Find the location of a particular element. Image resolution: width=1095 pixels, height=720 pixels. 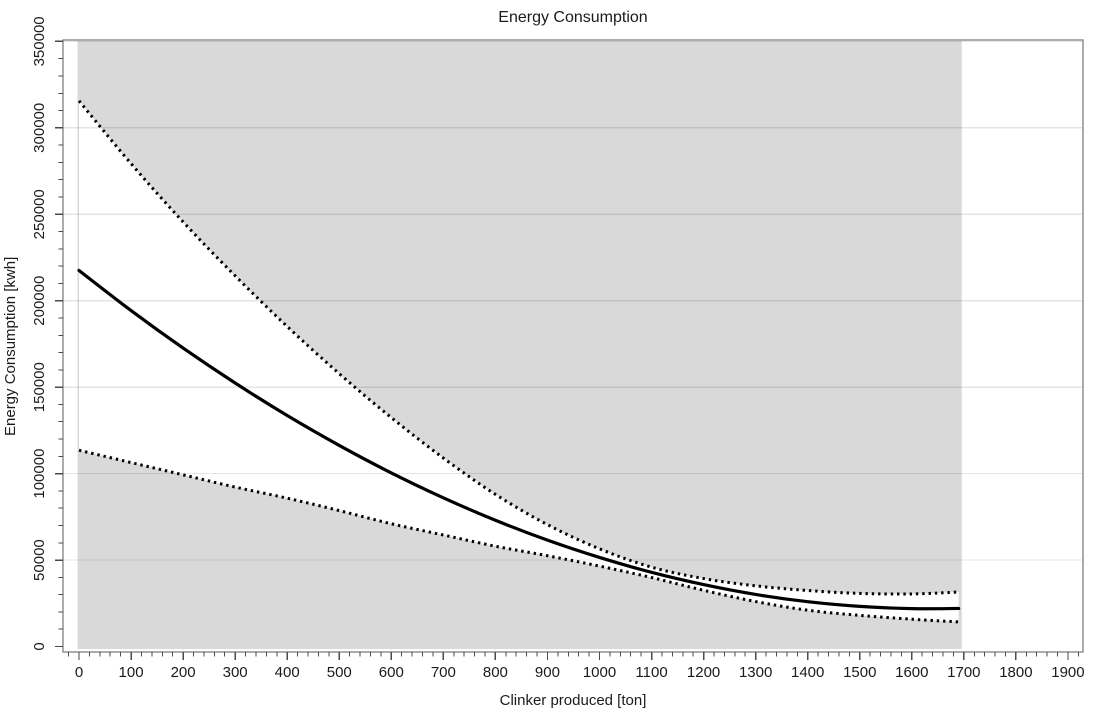

x-tick-label: 400 is located at coordinates (287, 672).